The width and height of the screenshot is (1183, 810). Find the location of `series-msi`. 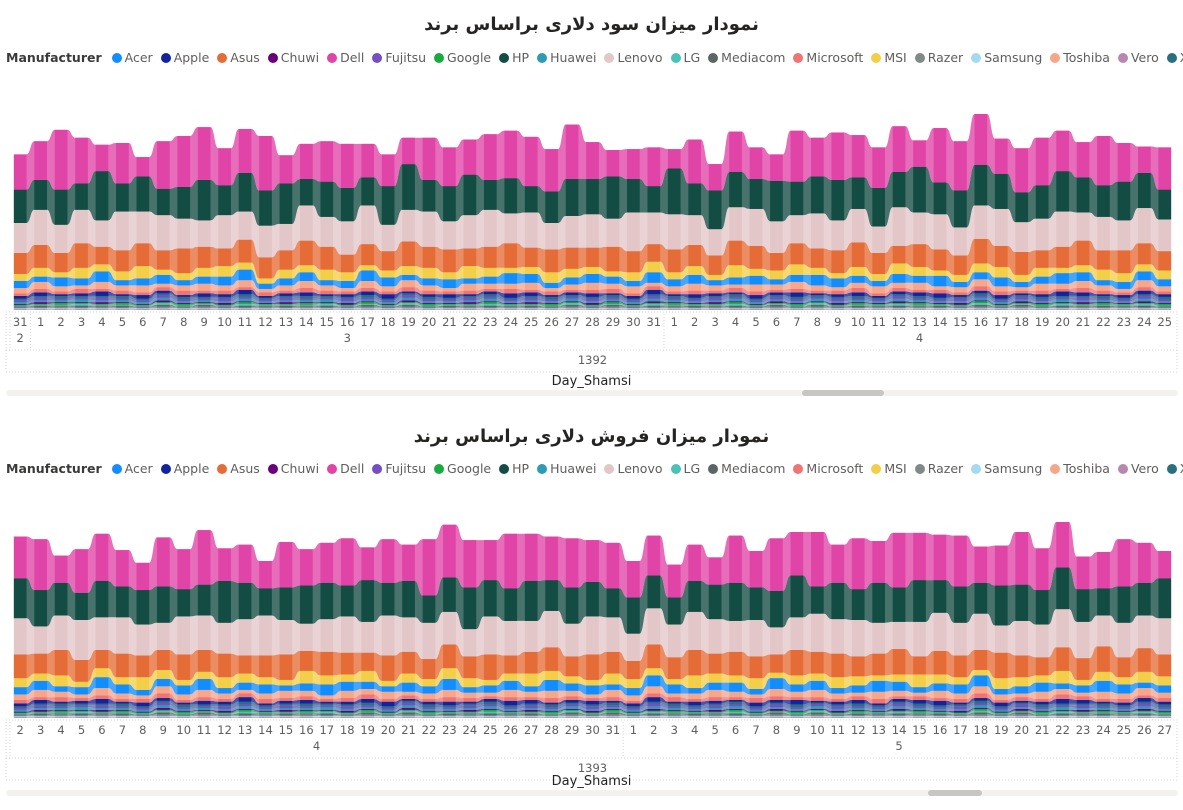

series-msi is located at coordinates (592, 272).